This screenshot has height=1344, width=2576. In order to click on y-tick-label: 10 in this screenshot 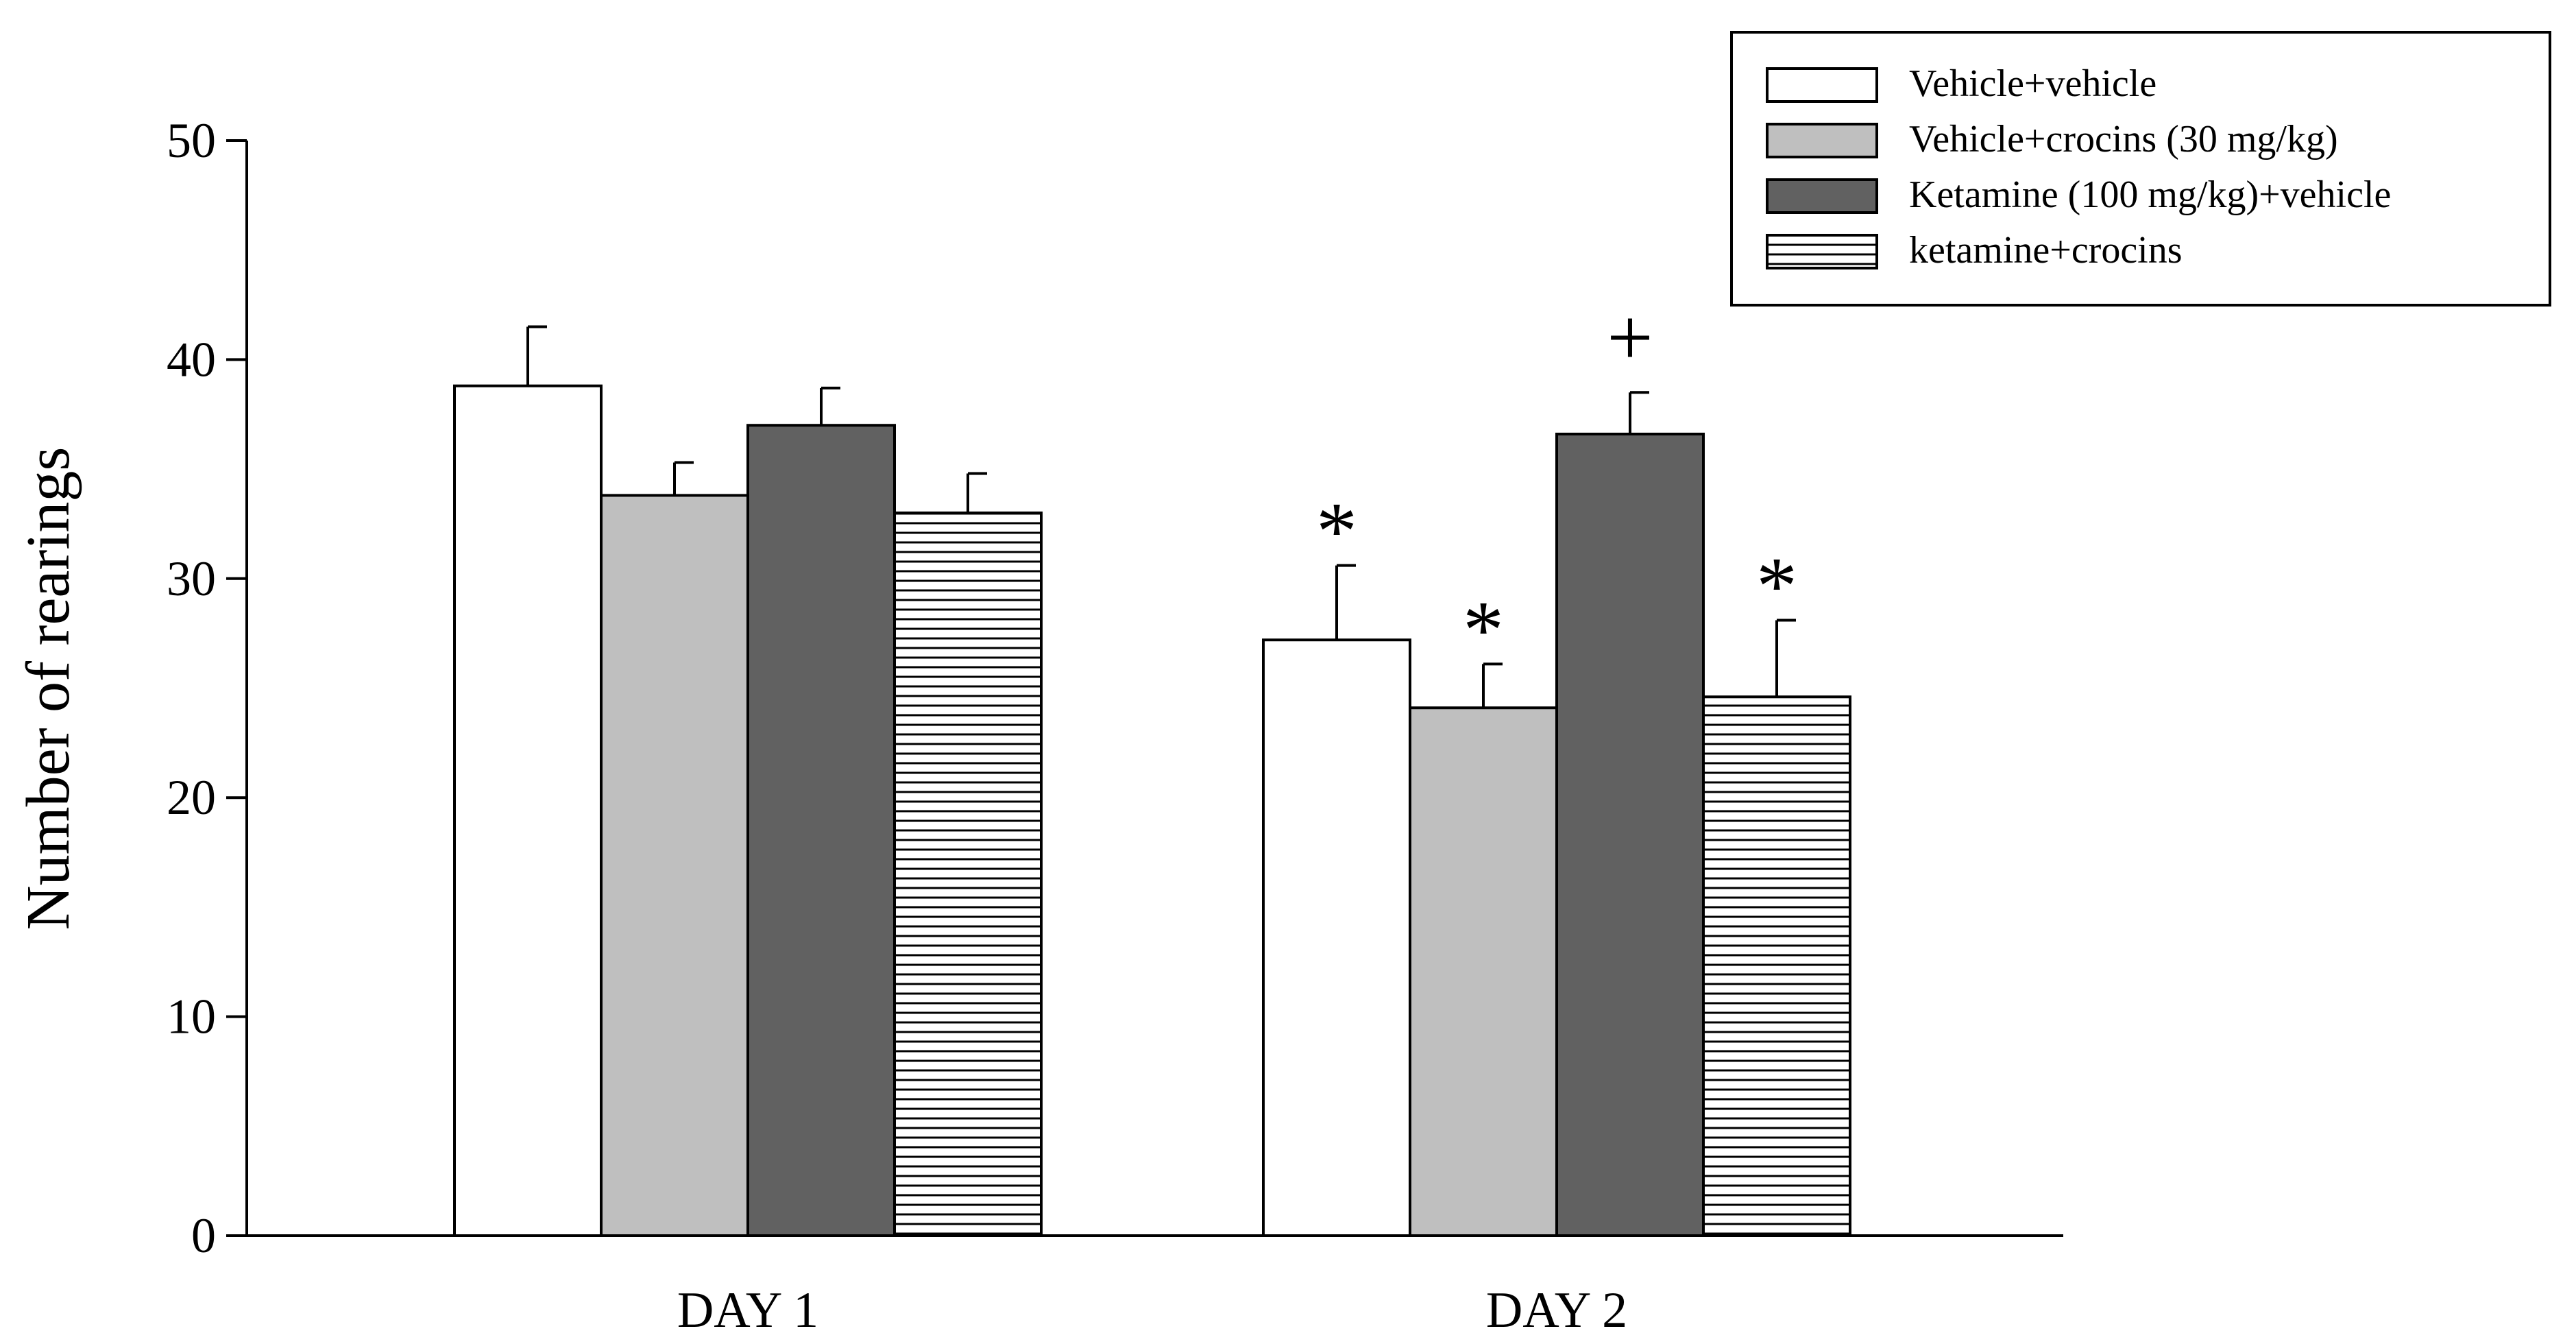, I will do `click(191, 1016)`.